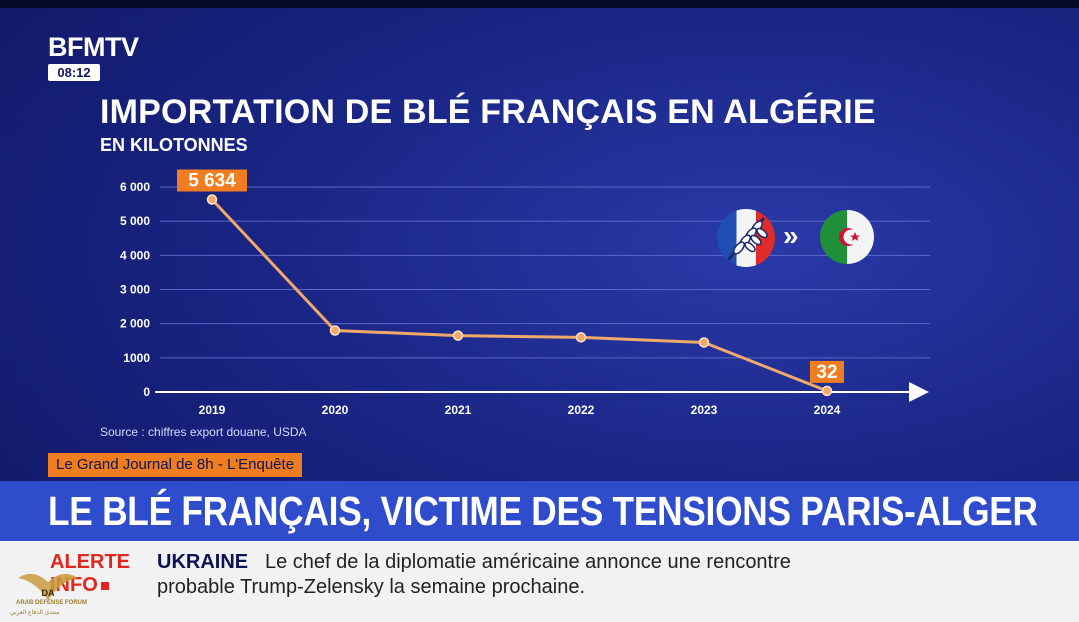 The image size is (1079, 622). Describe the element at coordinates (48, 593) in the screenshot. I see `watermark-initials: DA` at that location.